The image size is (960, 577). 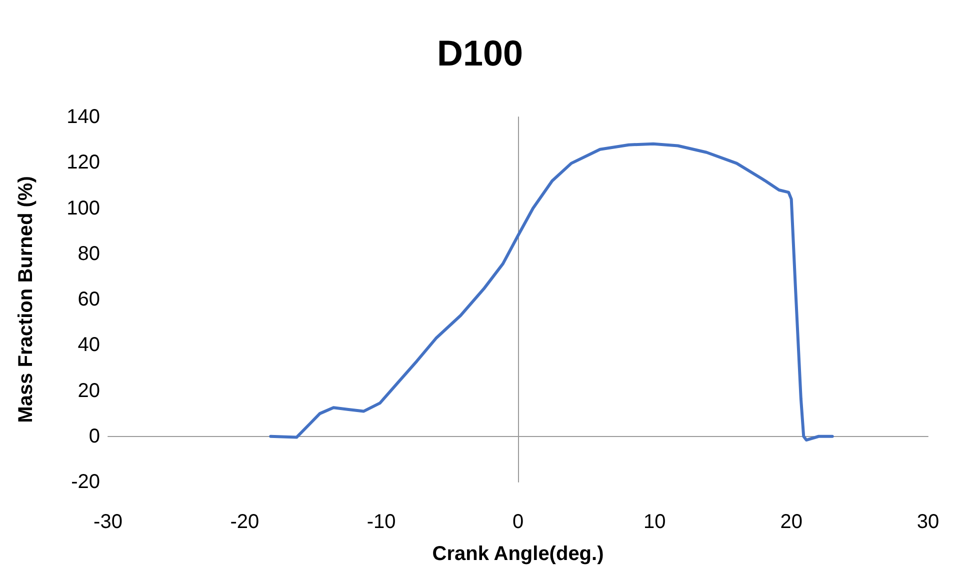 I want to click on y-tick-label: 100, so click(x=83, y=208).